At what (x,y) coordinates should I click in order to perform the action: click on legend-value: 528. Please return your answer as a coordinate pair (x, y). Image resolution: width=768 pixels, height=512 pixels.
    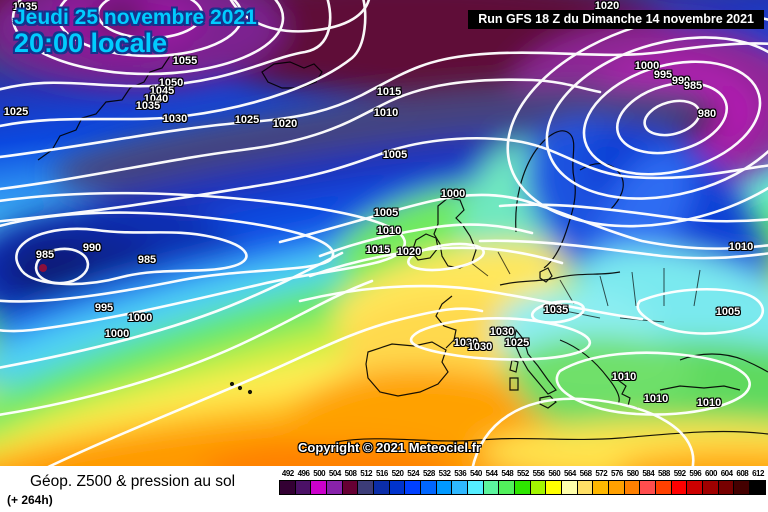
    Looking at the image, I should click on (428, 473).